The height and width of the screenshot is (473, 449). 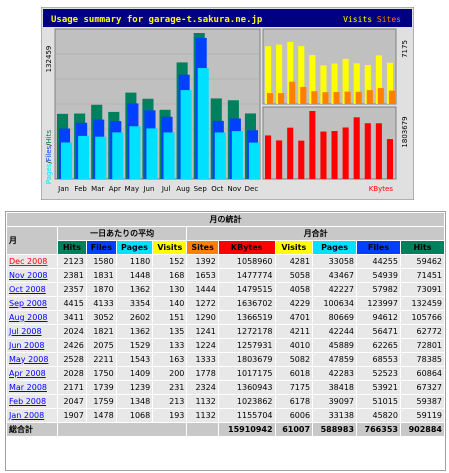 I want to click on cell-d-visits: 151, so click(x=170, y=317).